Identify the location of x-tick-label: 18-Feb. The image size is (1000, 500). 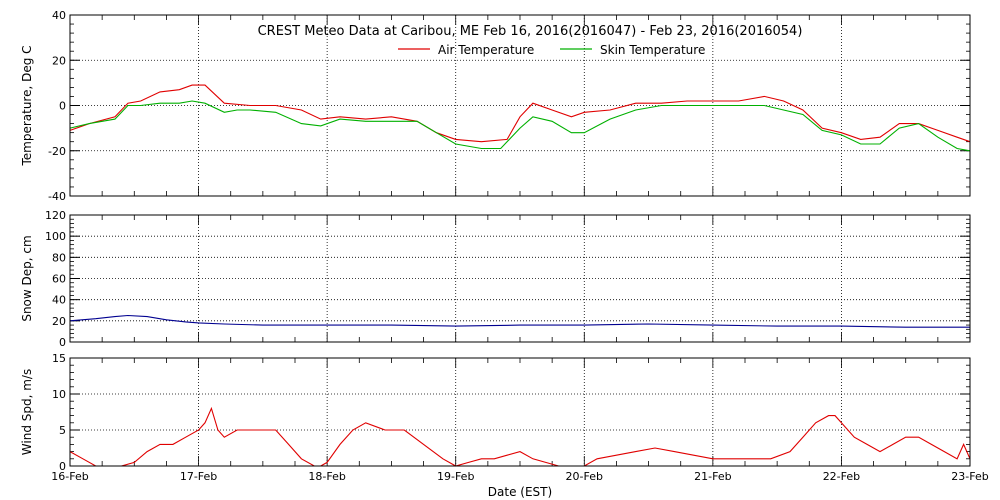
(326, 476).